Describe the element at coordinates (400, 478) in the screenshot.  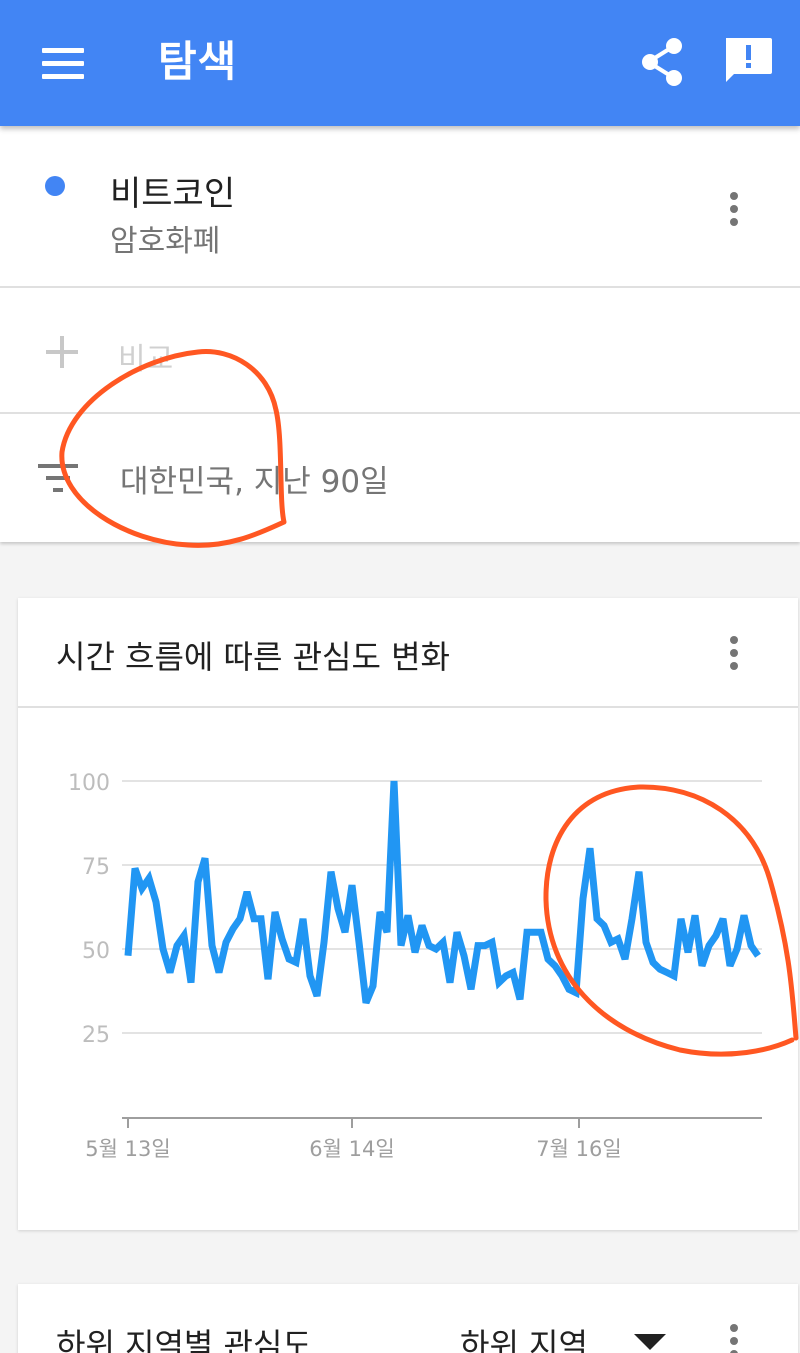
I see `filter-row: 대한민국, 지난 90일` at that location.